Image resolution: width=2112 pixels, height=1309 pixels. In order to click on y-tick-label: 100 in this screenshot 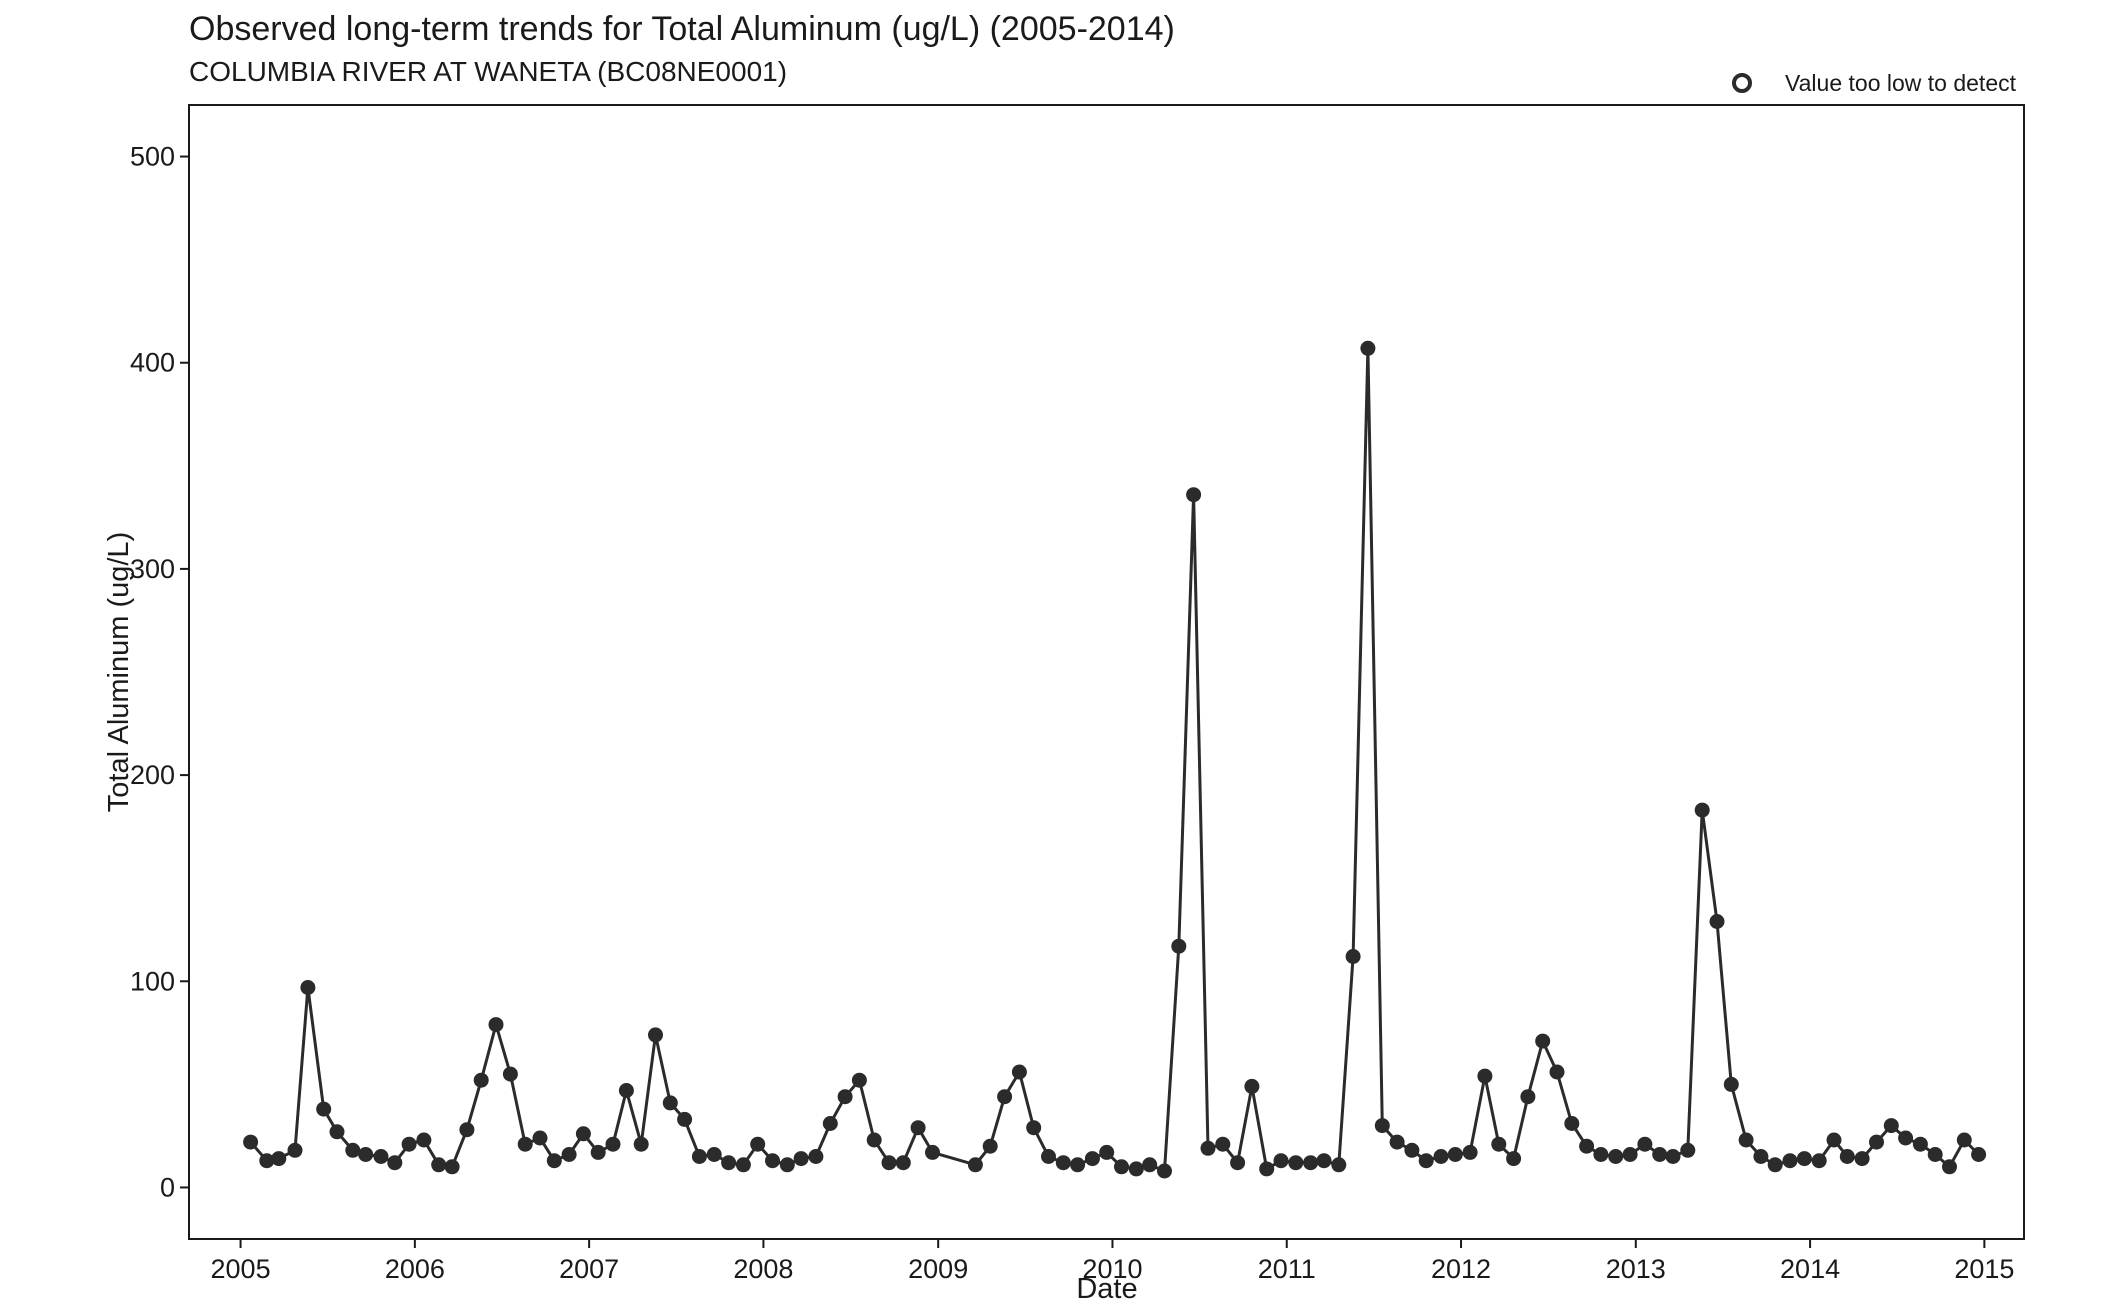, I will do `click(152, 981)`.